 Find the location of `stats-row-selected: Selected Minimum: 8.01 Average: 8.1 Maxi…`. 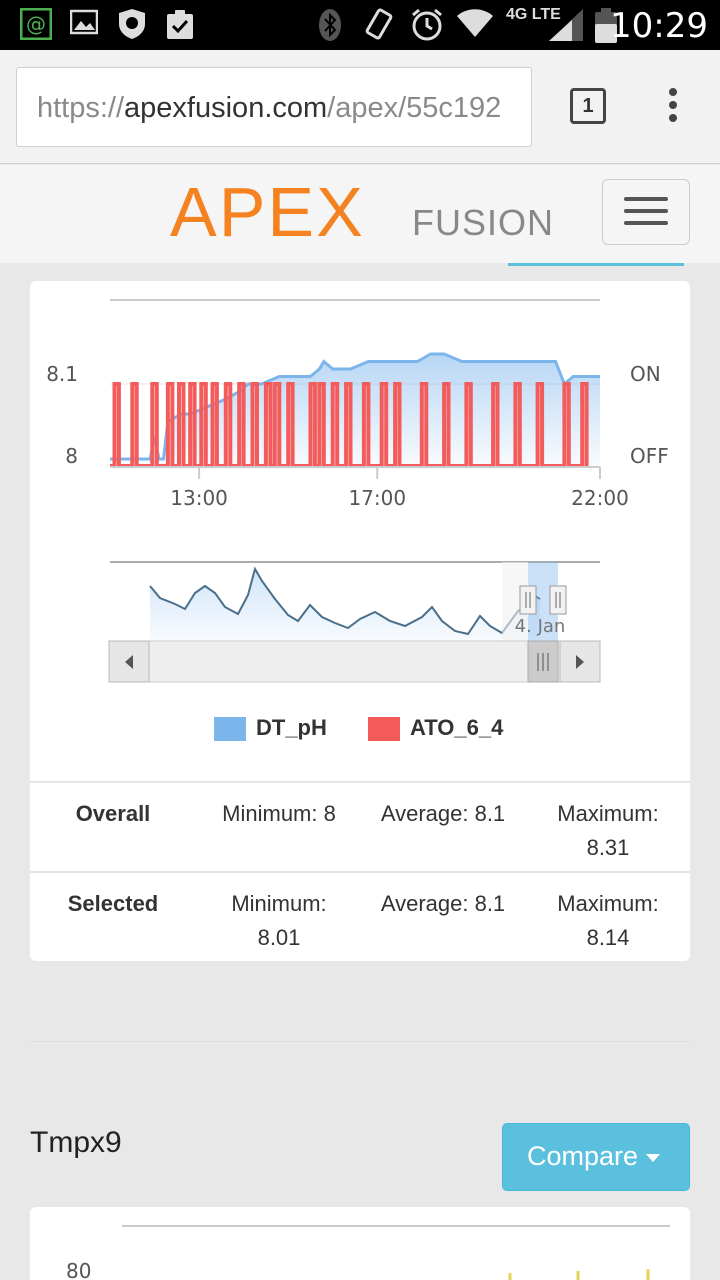

stats-row-selected: Selected Minimum: 8.01 Average: 8.1 Maxi… is located at coordinates (360, 916).